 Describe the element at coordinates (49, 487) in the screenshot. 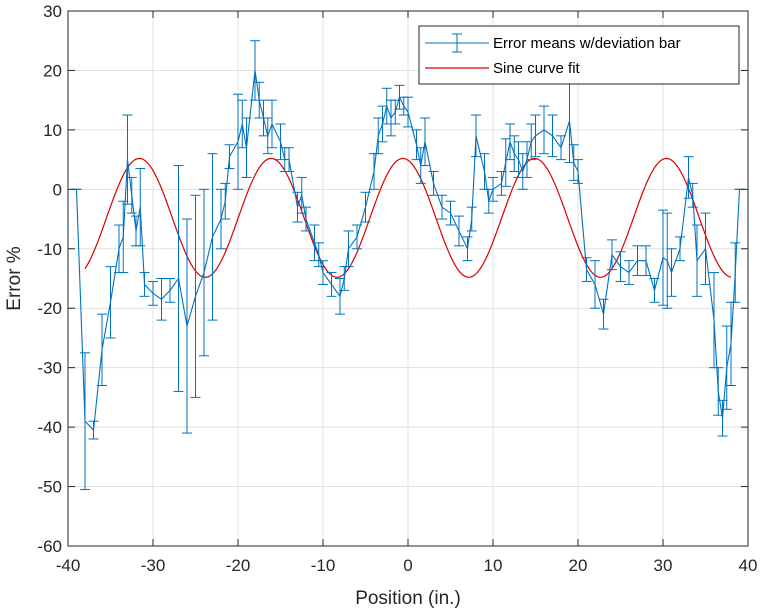

I see `y-tick-label: -50` at that location.